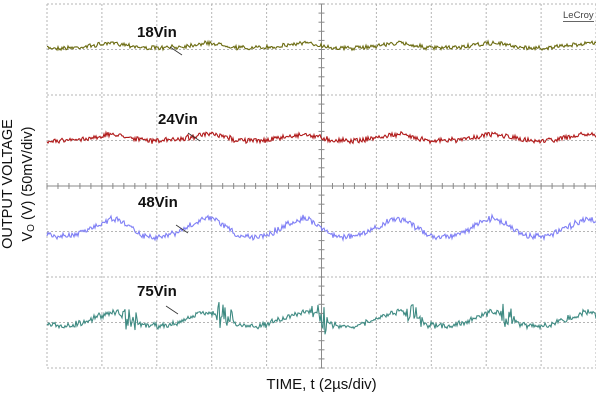 The width and height of the screenshot is (596, 403). I want to click on y-axis-label-line2: VO (V) (50mV/div), so click(28, 184).